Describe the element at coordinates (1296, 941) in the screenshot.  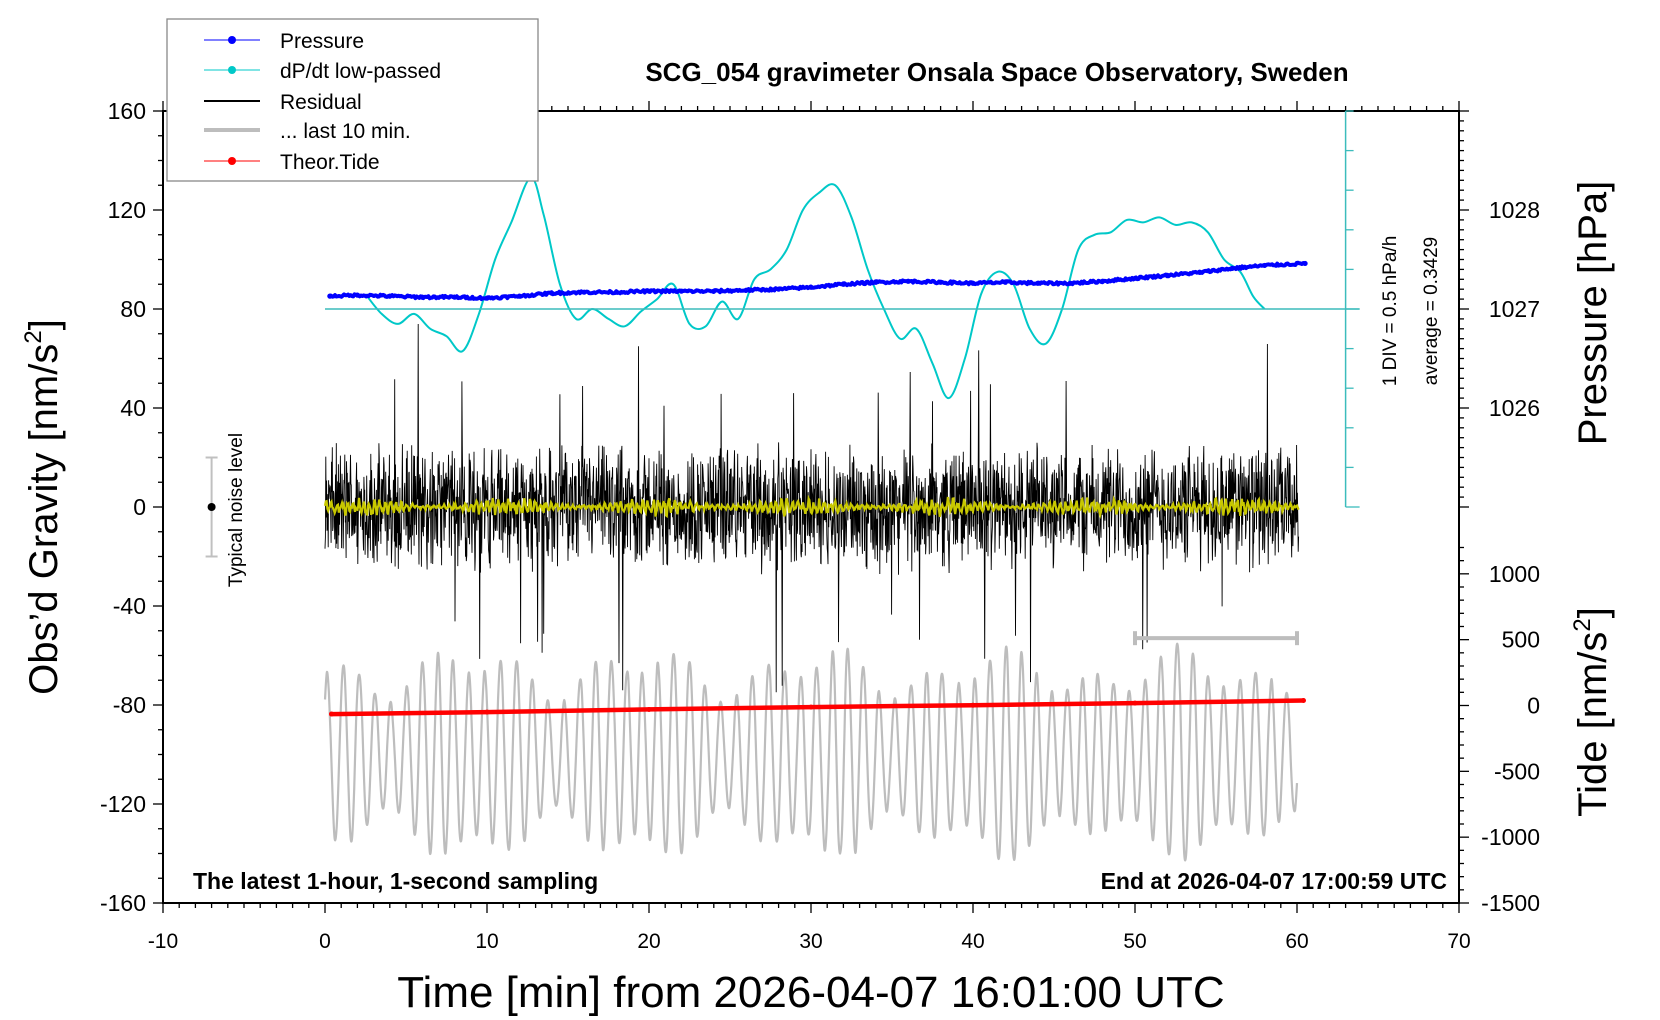
I see `x-tick-label: 60` at that location.